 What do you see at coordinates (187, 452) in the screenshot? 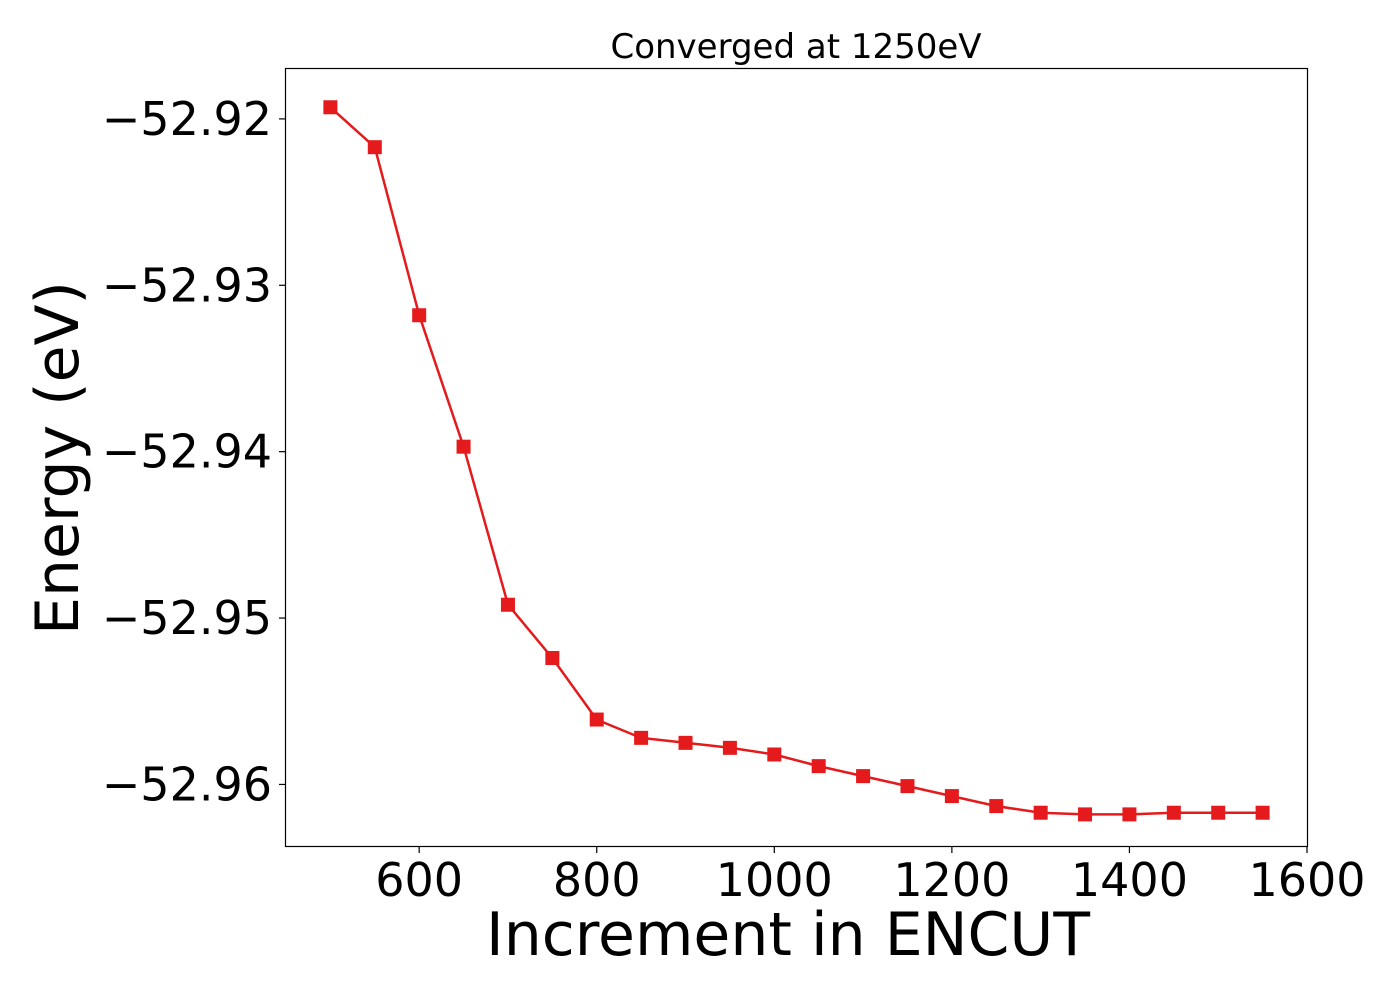
I see `y-tick-label: −52.94` at bounding box center [187, 452].